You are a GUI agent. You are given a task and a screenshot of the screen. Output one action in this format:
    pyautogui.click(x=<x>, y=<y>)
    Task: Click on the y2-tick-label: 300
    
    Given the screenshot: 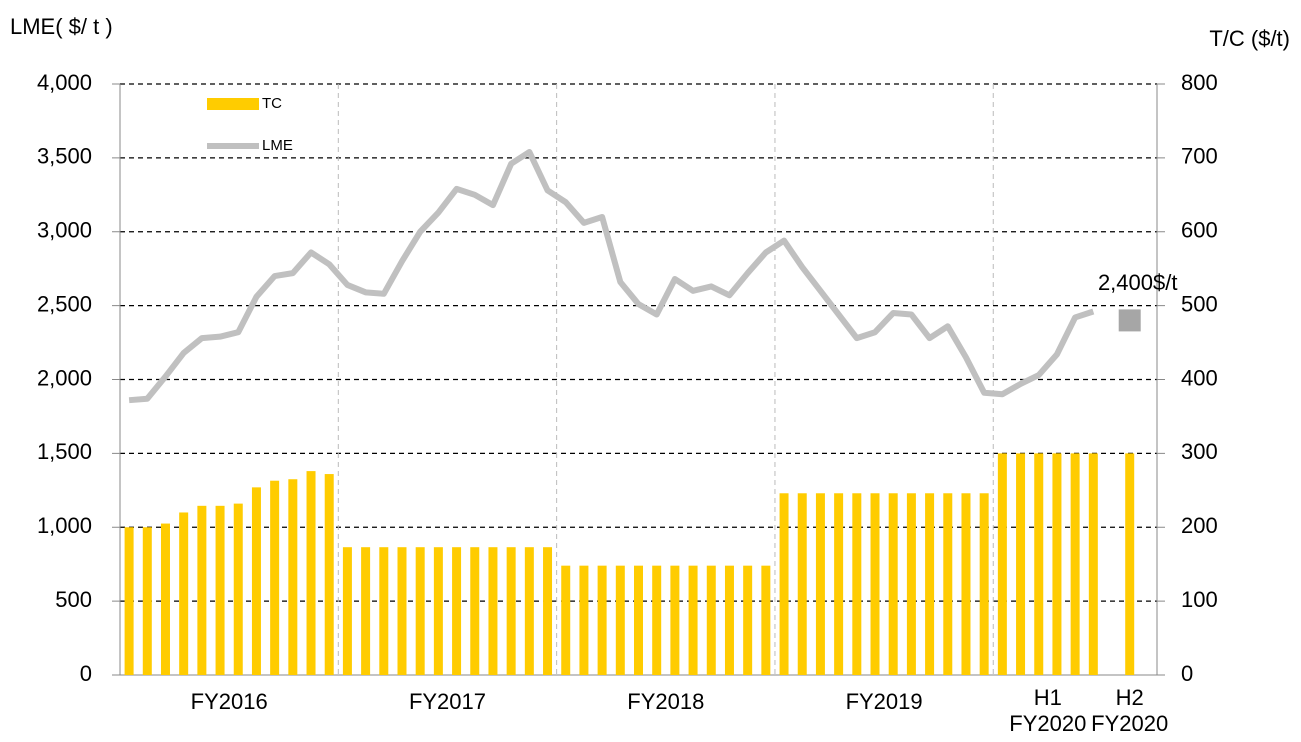 What is the action you would take?
    pyautogui.click(x=1199, y=451)
    